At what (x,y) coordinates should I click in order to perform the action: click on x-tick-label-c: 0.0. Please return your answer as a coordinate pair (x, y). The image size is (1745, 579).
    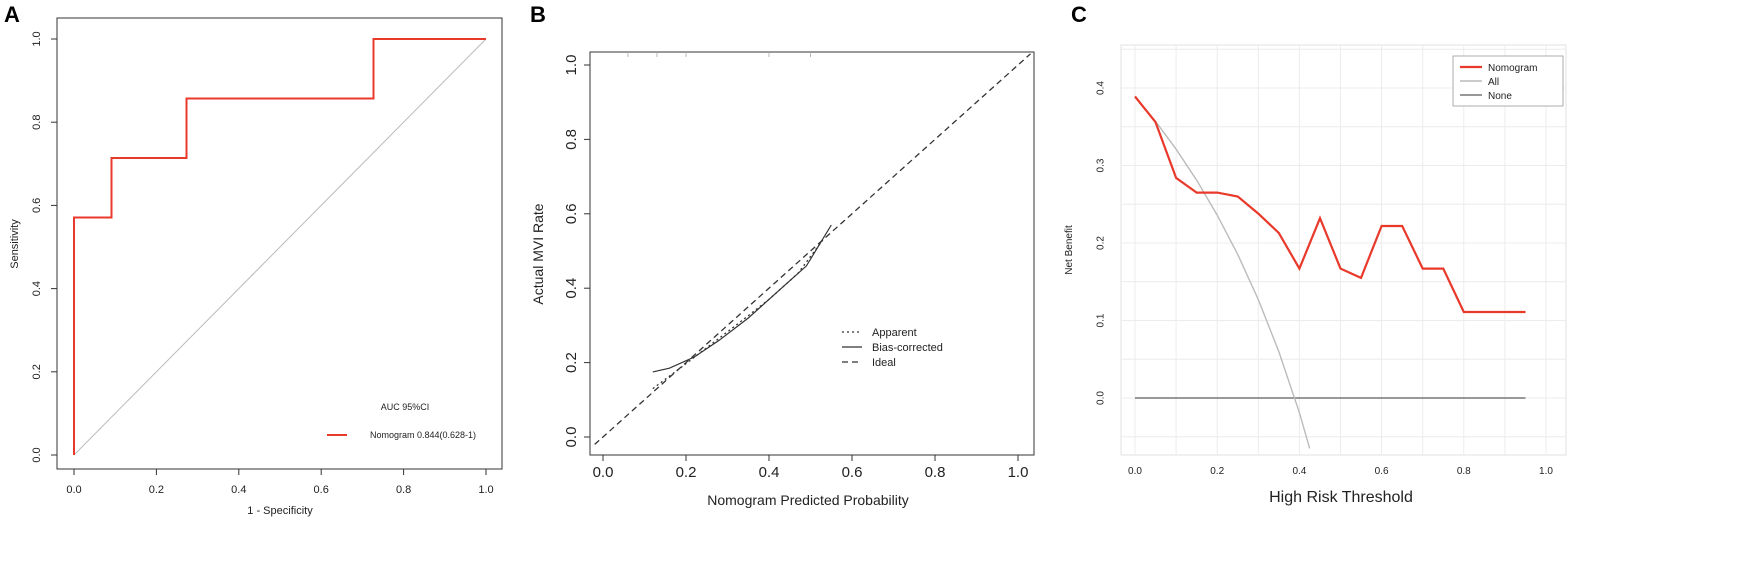
    Looking at the image, I should click on (1135, 471).